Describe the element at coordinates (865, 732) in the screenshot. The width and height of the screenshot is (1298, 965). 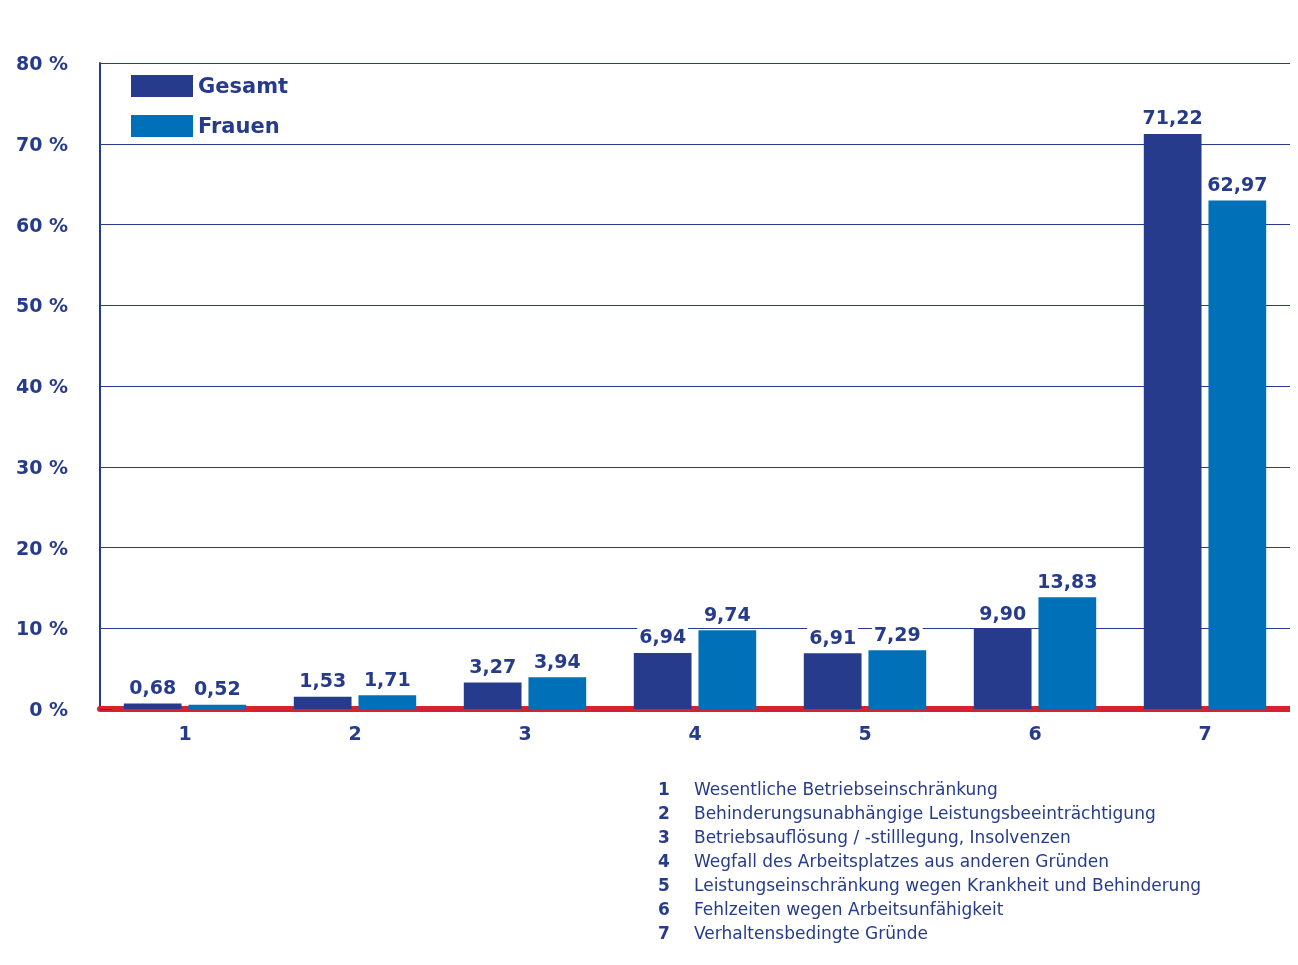
I see `x-tick-label: 5` at that location.